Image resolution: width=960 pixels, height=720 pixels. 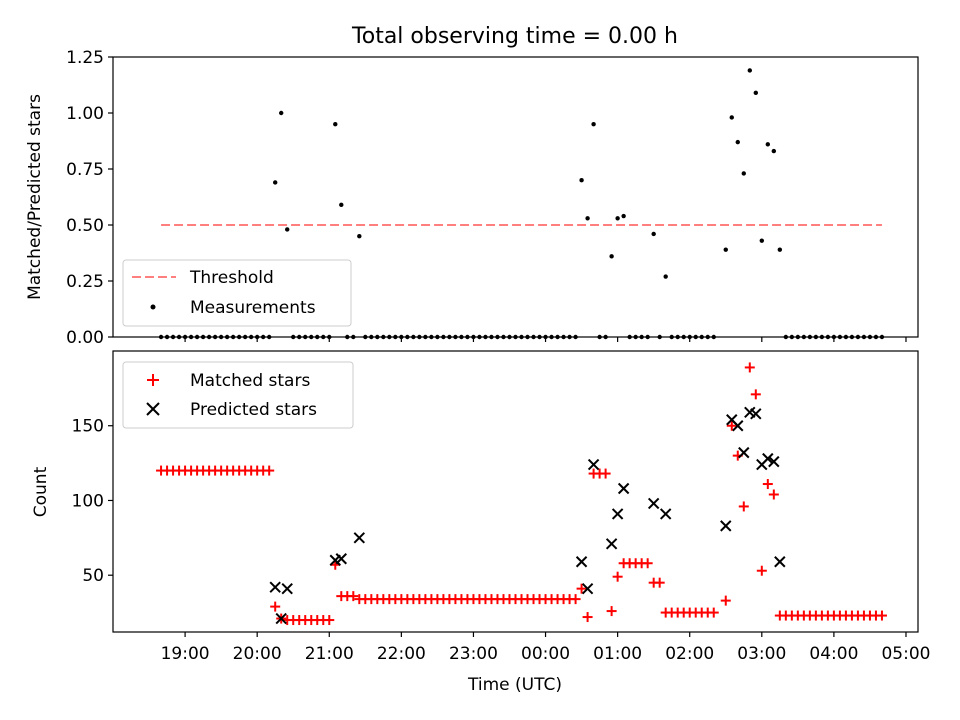 What do you see at coordinates (253, 410) in the screenshot?
I see `predicted-legend-label: Predicted stars` at bounding box center [253, 410].